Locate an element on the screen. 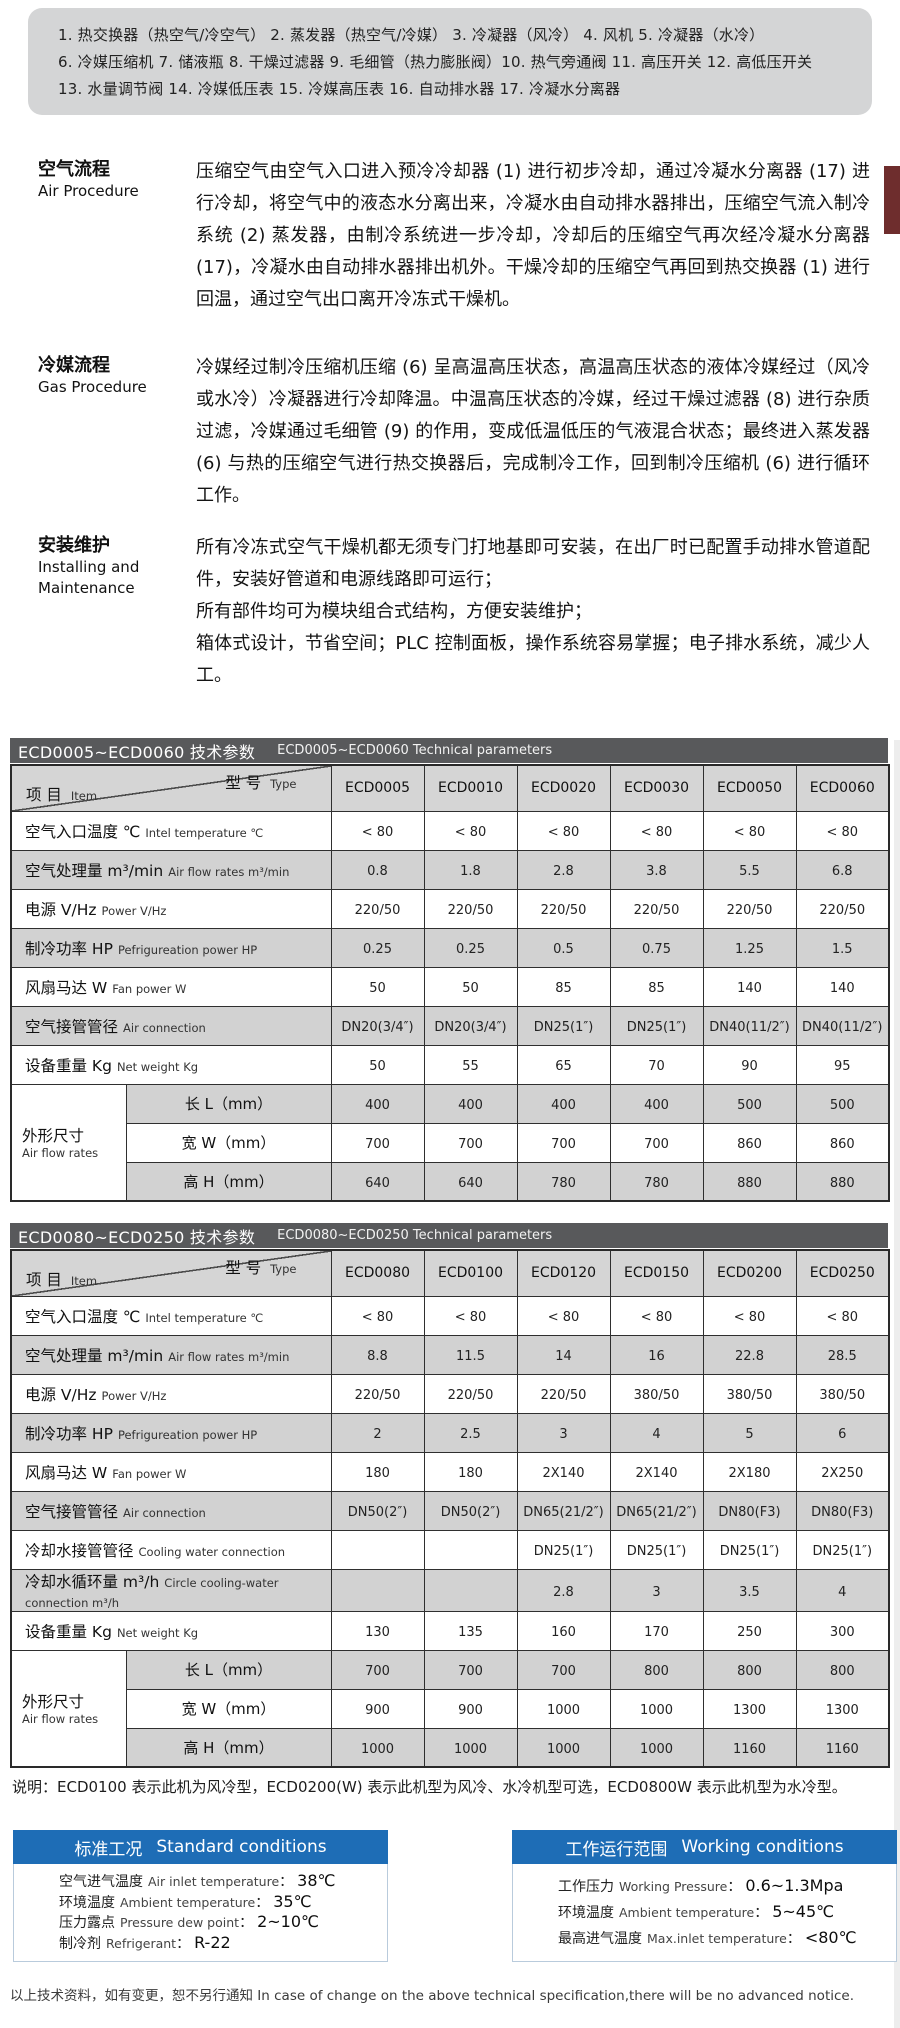 This screenshot has height=2028, width=900. row-label-en: Intel temperature ℃ is located at coordinates (204, 832).